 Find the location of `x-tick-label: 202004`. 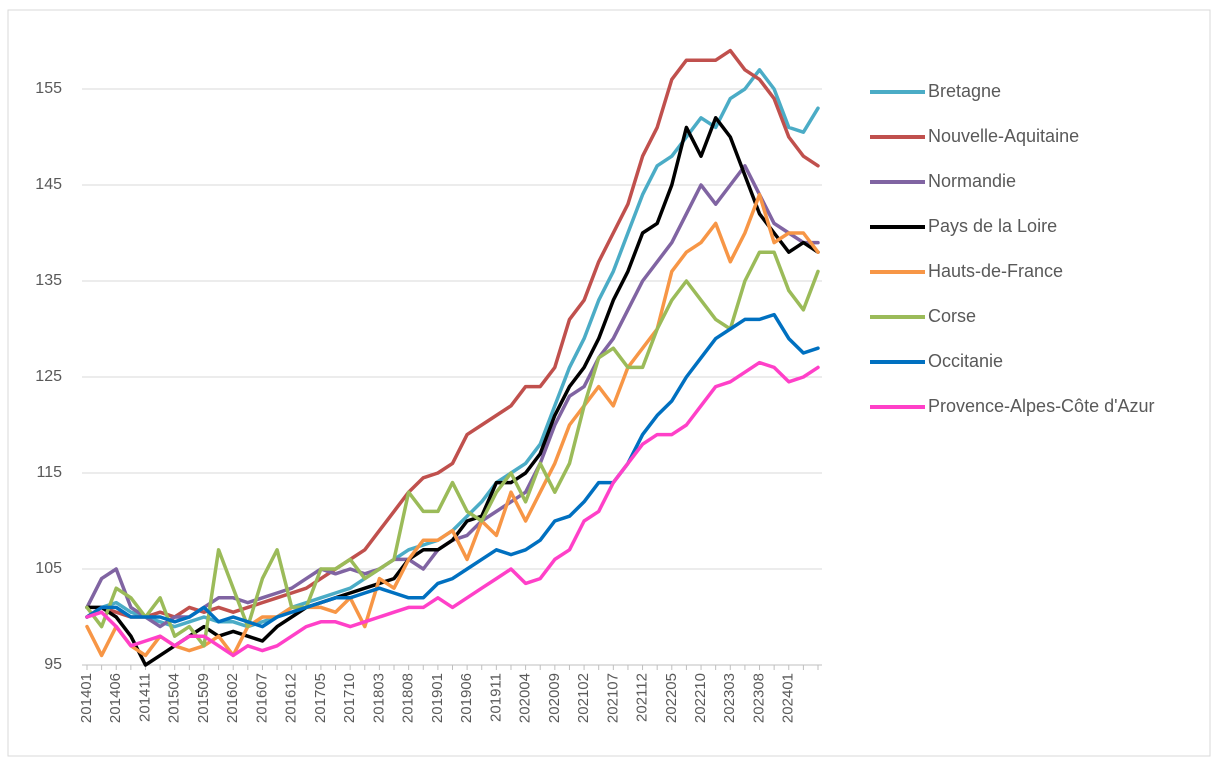

x-tick-label: 202004 is located at coordinates (525, 698).